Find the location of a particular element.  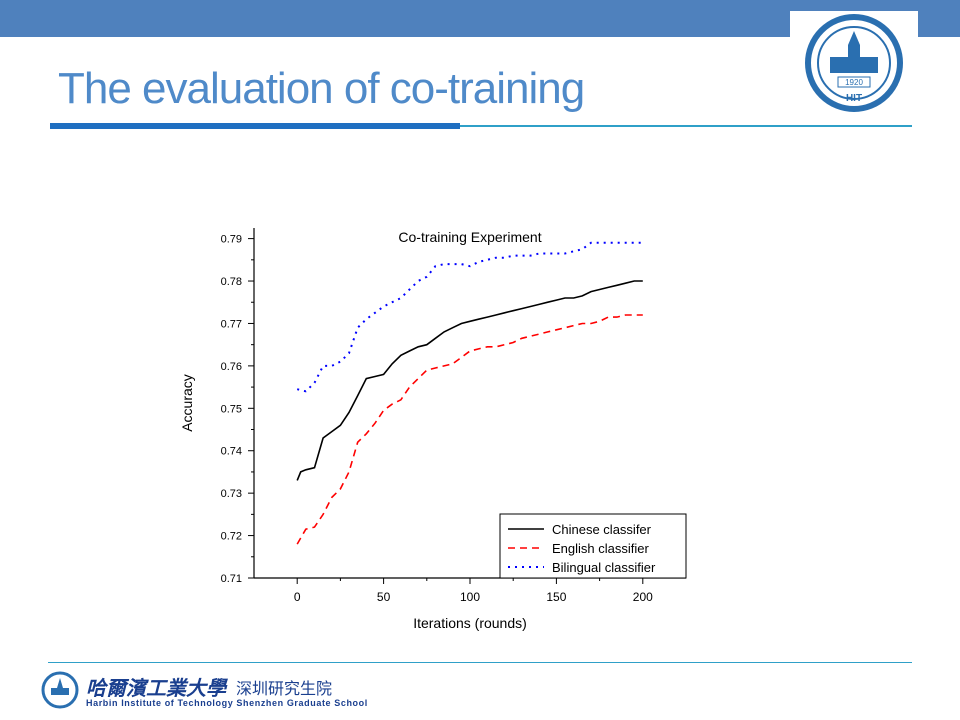

logo-building-spire is located at coordinates (854, 38).